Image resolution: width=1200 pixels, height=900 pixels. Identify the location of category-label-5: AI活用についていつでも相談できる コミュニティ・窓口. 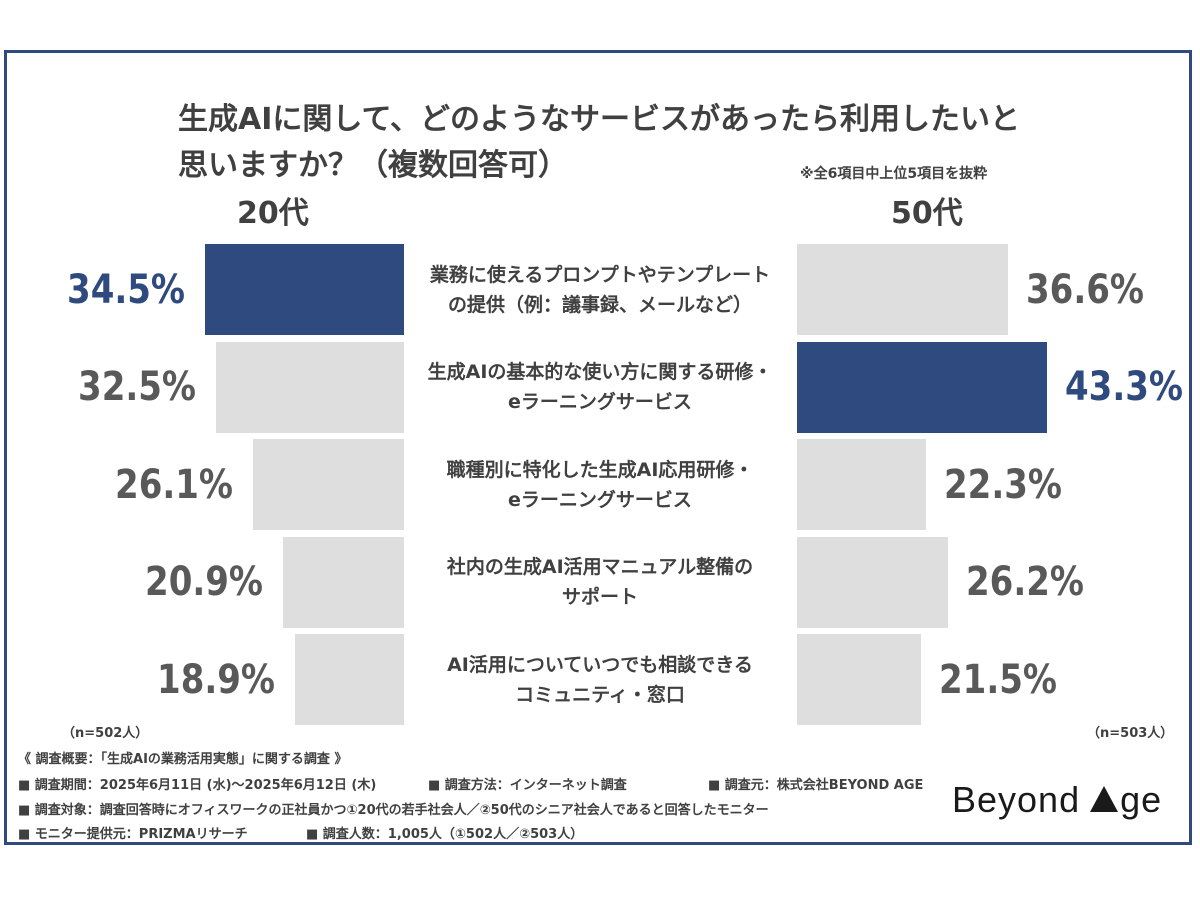
(600, 679).